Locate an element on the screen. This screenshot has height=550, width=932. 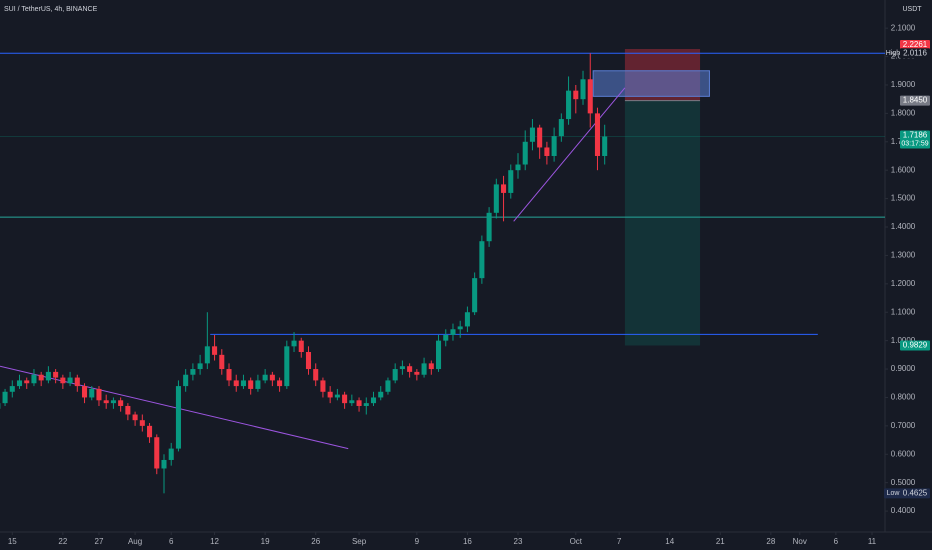
high-label-bg is located at coordinates (915, 53).